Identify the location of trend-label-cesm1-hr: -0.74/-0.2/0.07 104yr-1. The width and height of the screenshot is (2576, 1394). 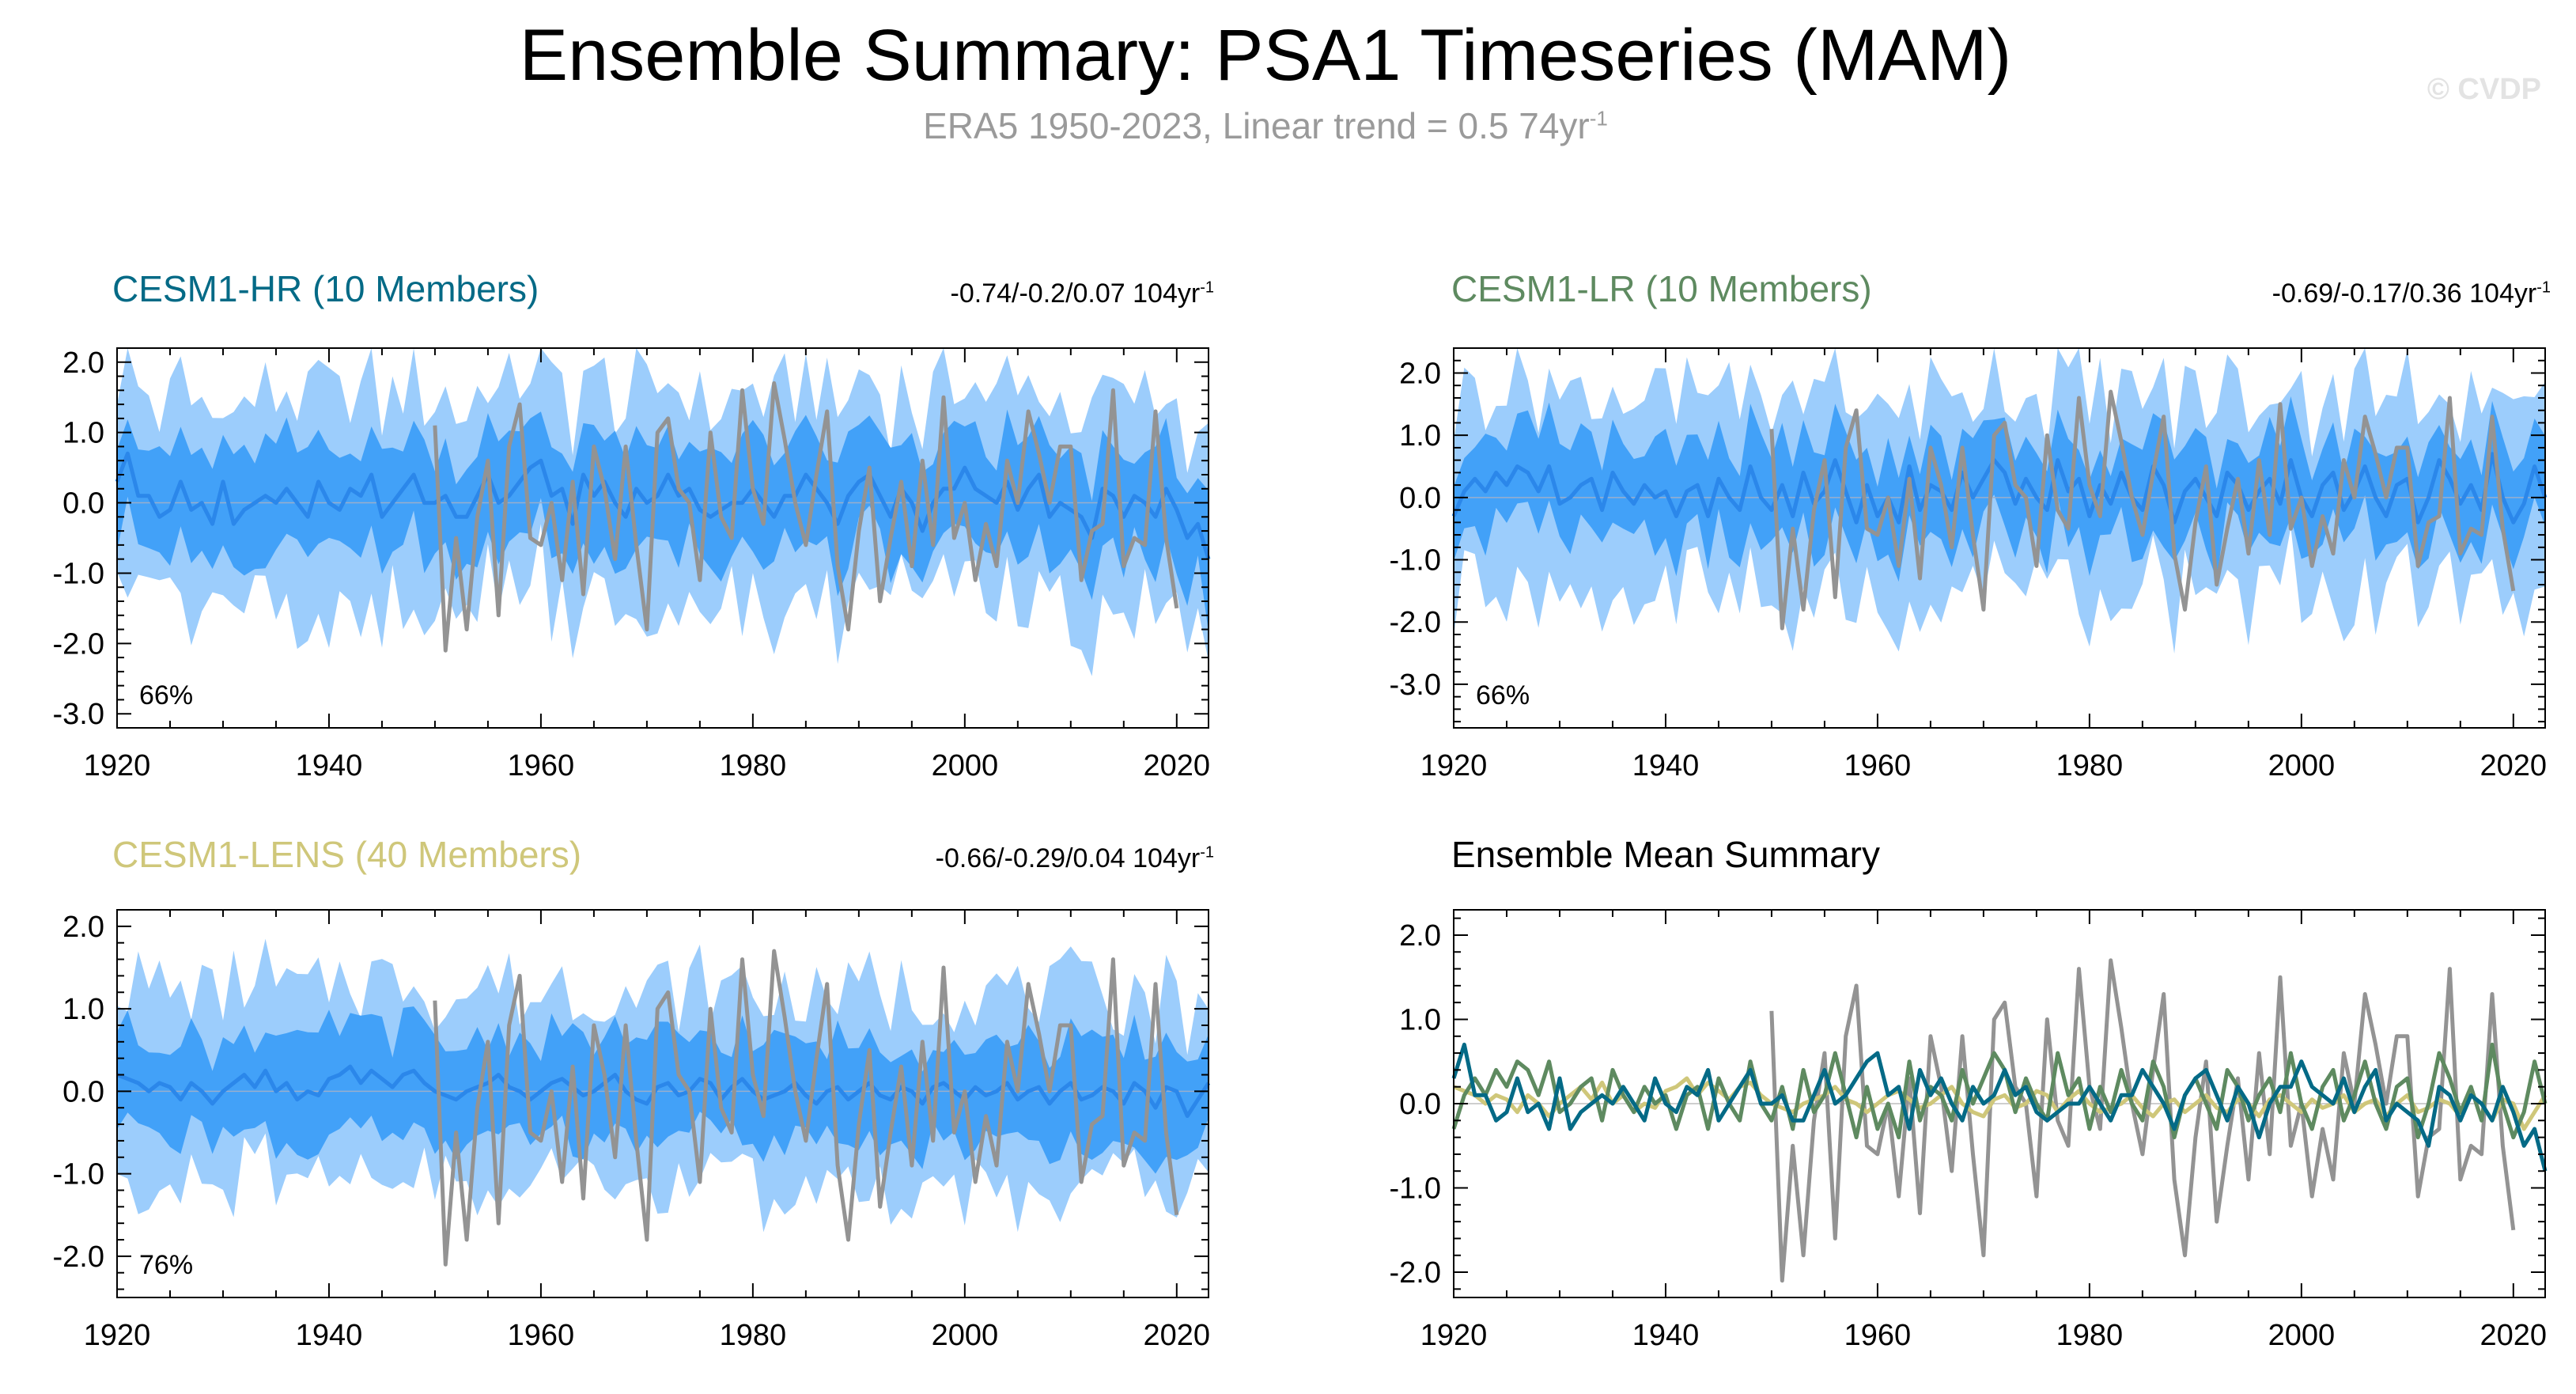
(1003, 293).